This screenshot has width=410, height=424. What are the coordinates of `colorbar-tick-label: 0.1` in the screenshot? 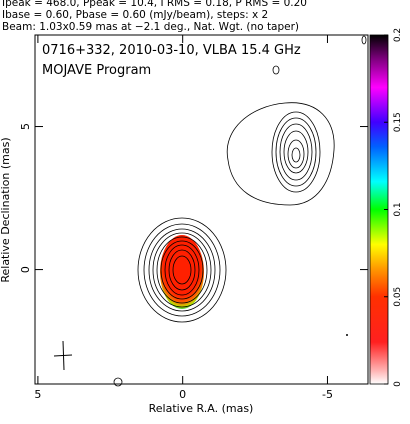 It's located at (398, 209).